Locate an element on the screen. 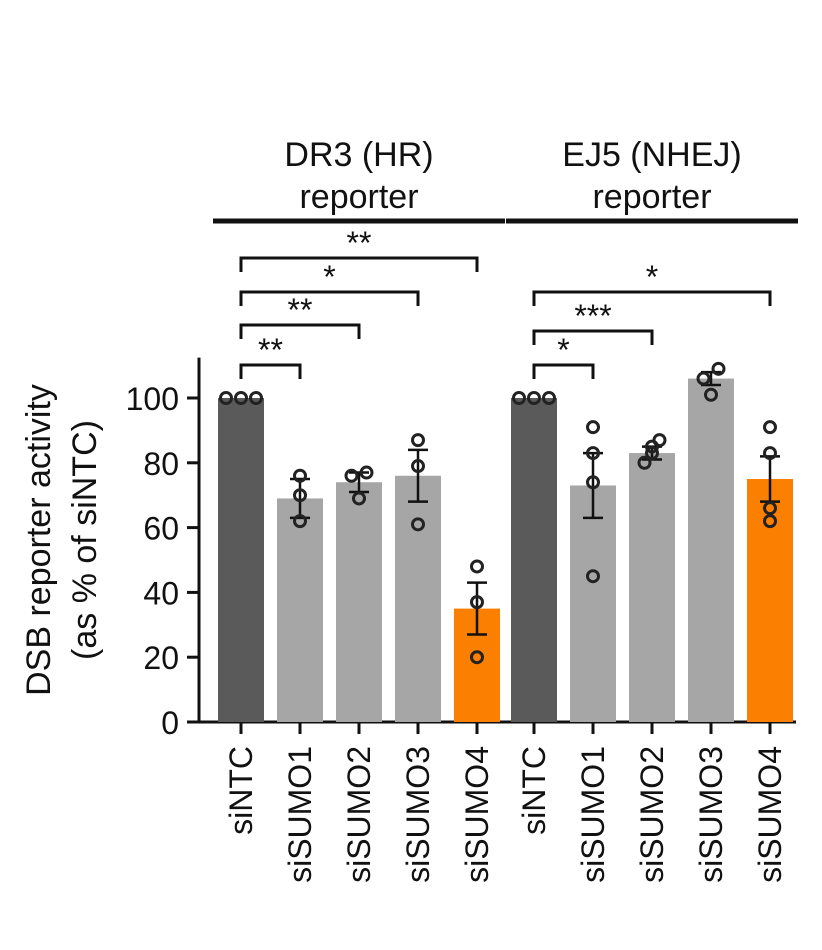 This screenshot has width=822, height=950. group-title: EJ5 (NHEJ) is located at coordinates (651, 155).